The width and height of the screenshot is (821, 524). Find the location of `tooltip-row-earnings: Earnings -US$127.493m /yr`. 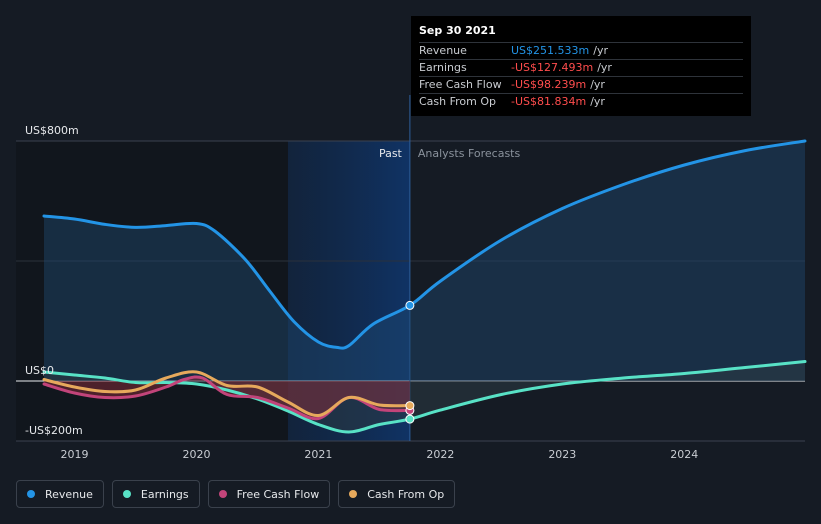

tooltip-row-earnings: Earnings -US$127.493m /yr is located at coordinates (581, 67).